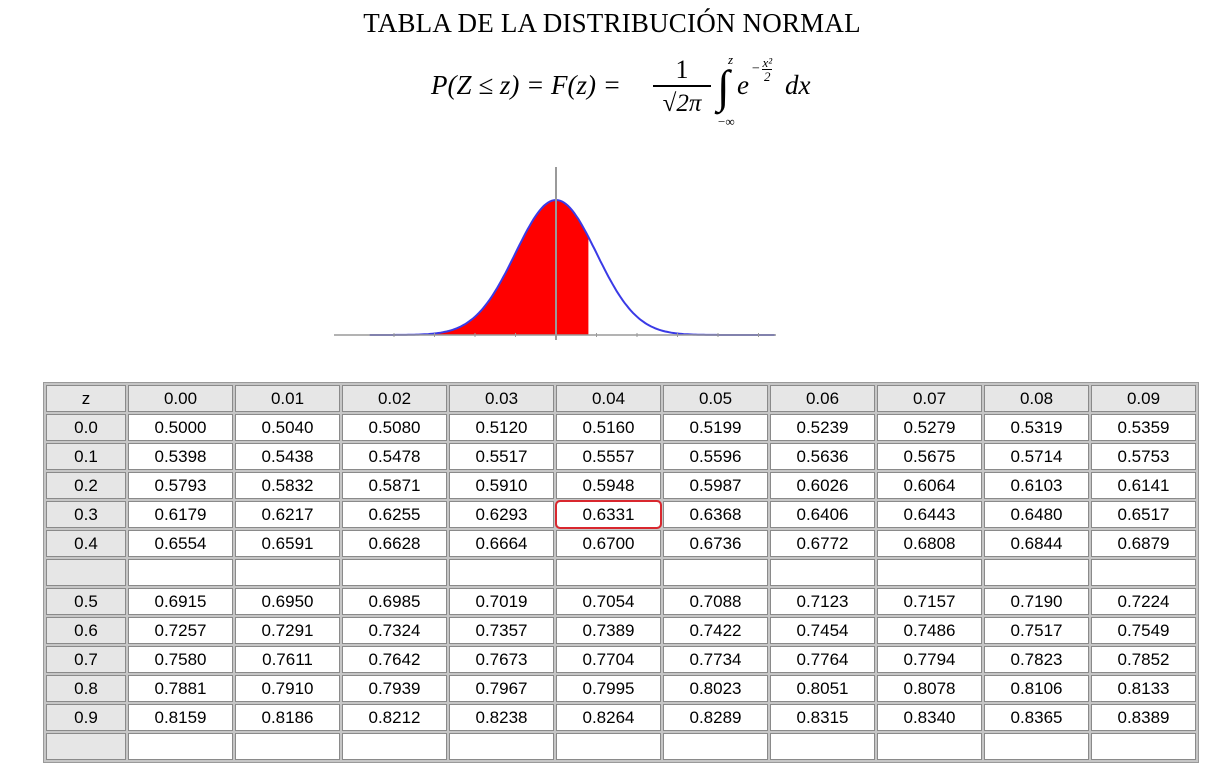  What do you see at coordinates (287, 601) in the screenshot?
I see `table-cell: 0.6950` at bounding box center [287, 601].